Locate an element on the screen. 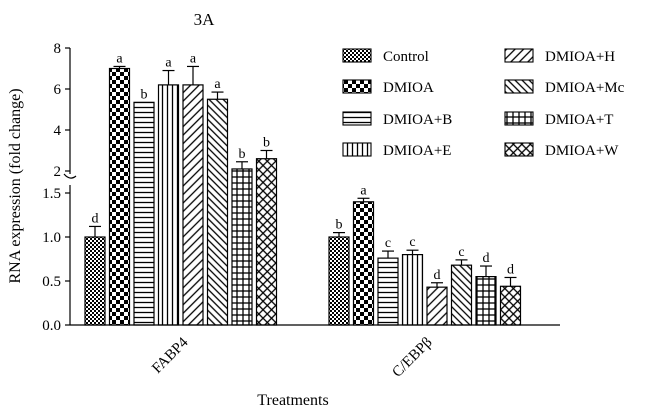  legend-item: DMIOA+E is located at coordinates (396, 150).